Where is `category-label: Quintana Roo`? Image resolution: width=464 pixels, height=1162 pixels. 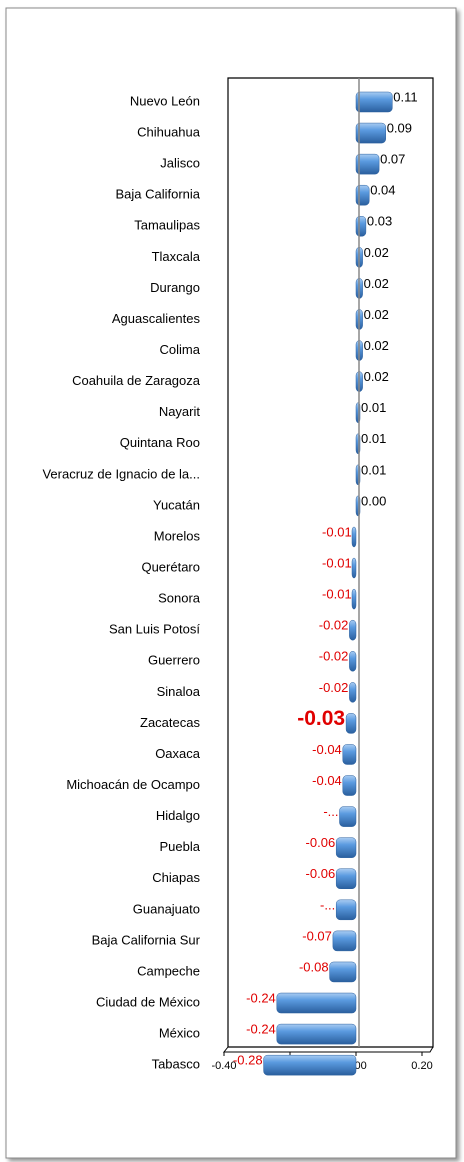 category-label: Quintana Roo is located at coordinates (160, 442).